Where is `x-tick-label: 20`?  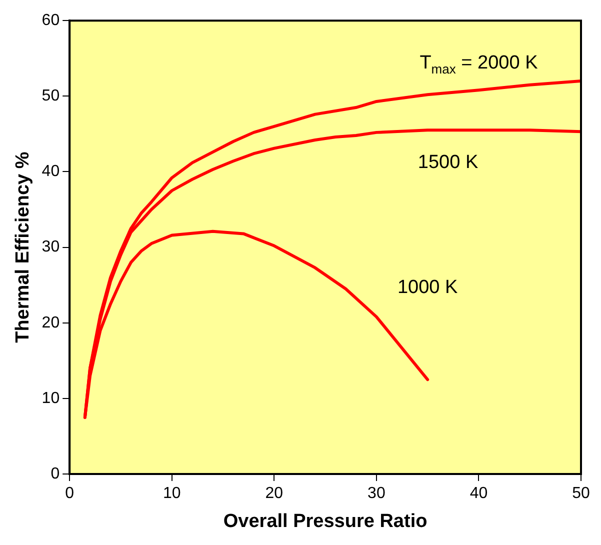 x-tick-label: 20 is located at coordinates (274, 493).